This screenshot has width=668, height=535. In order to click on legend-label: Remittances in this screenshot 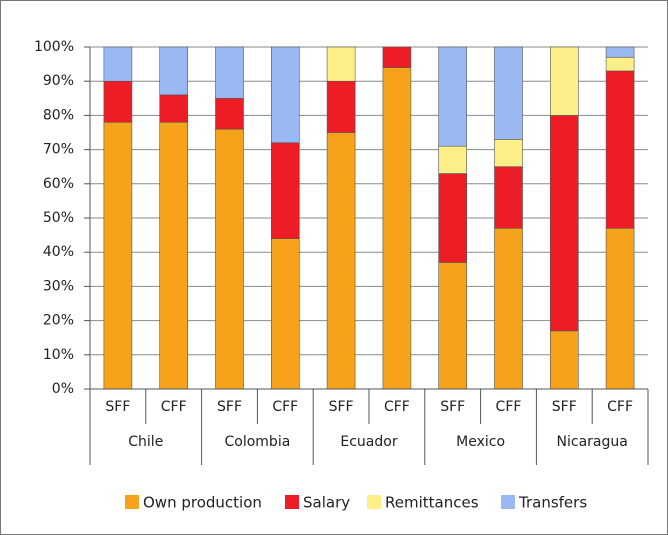, I will do `click(432, 503)`.